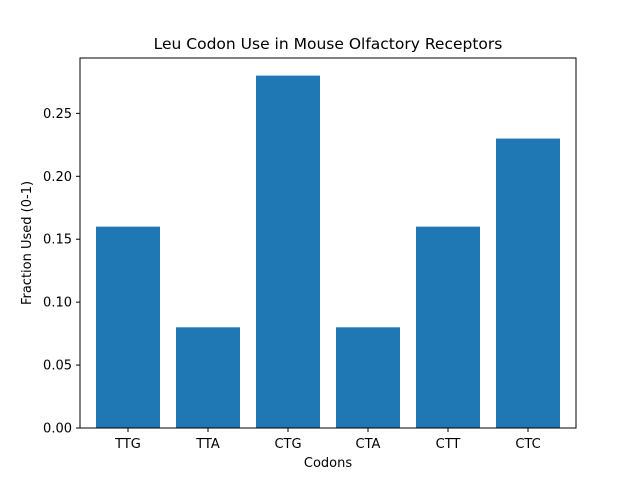  I want to click on x-tick-label: CTG, so click(287, 444).